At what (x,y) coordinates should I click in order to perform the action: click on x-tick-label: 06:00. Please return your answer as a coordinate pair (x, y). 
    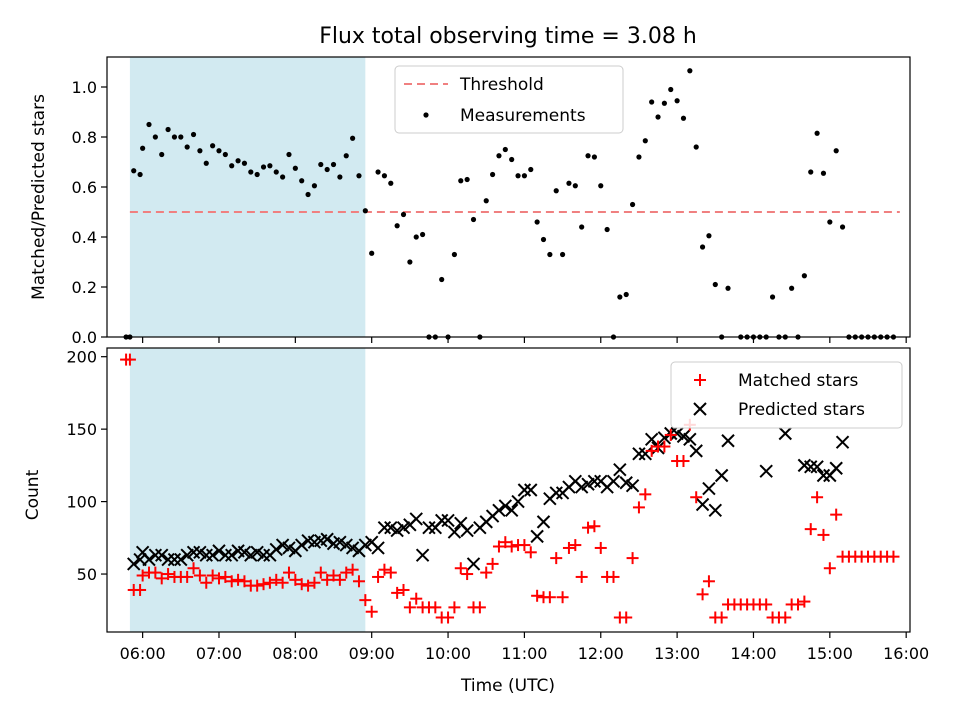
    Looking at the image, I should click on (143, 653).